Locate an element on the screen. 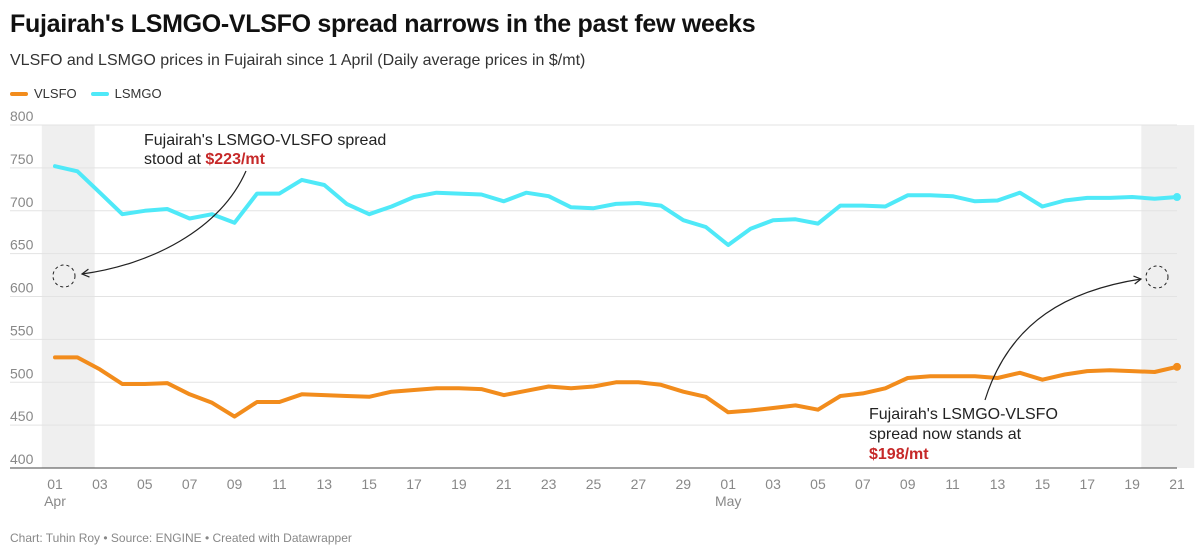 The height and width of the screenshot is (558, 1200). x-tick-label: 27 is located at coordinates (639, 484).